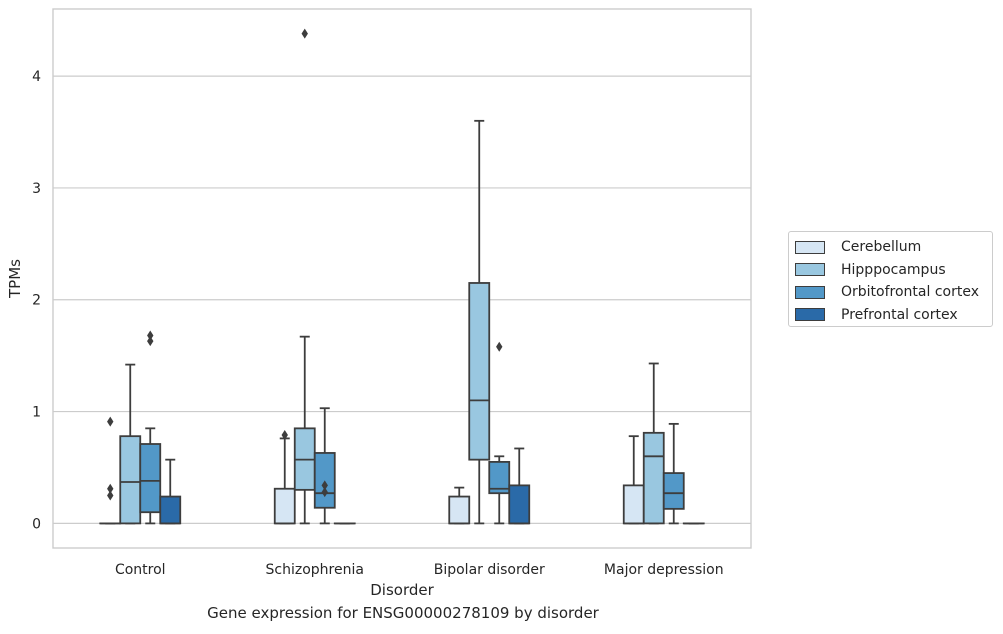 This screenshot has width=1003, height=634. Describe the element at coordinates (910, 292) in the screenshot. I see `legend-label-orbitofrontal-cortex: Orbitofrontal cortex` at that location.